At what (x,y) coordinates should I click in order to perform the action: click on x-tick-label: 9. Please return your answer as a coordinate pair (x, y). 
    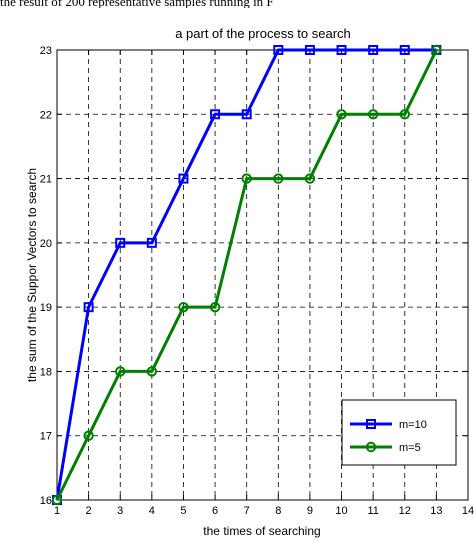
    Looking at the image, I should click on (310, 511).